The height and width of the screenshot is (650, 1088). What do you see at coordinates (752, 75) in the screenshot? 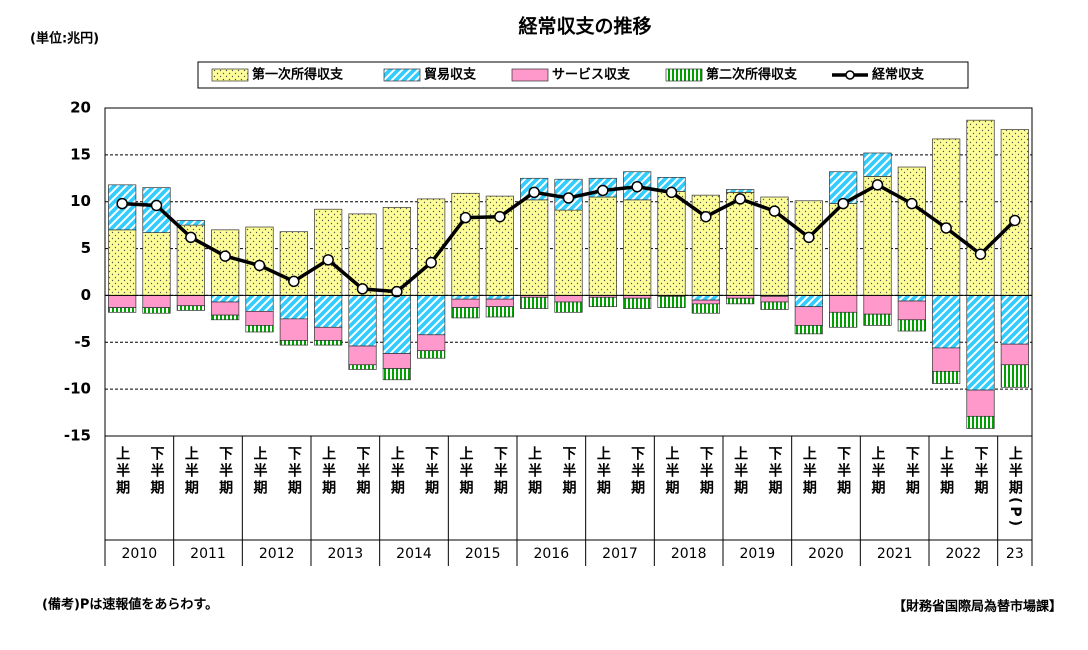
I see `legend-label: 第二次所得収支` at bounding box center [752, 75].